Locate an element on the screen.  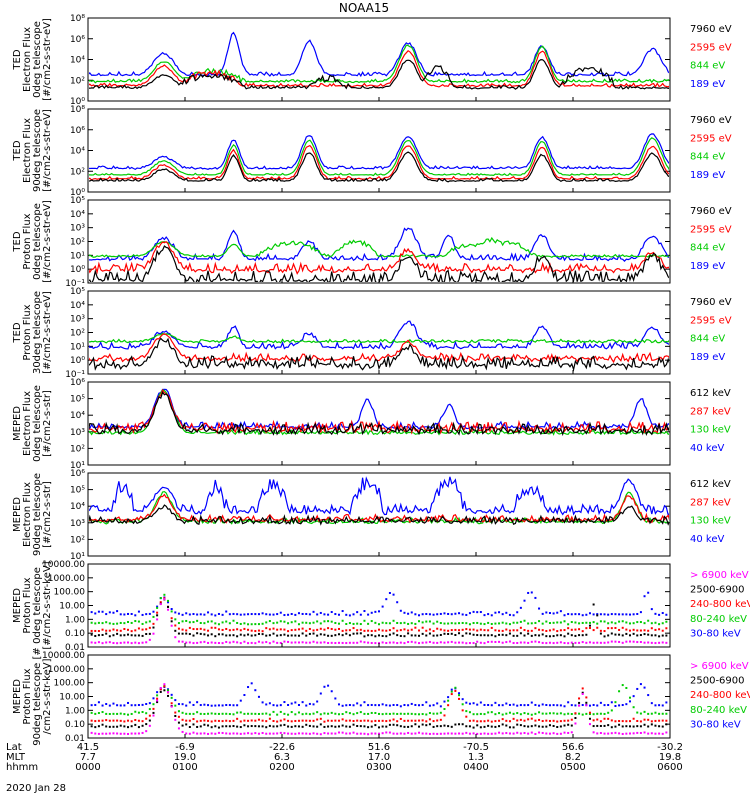
y-tick-label: 10² is located at coordinates (77, 449).